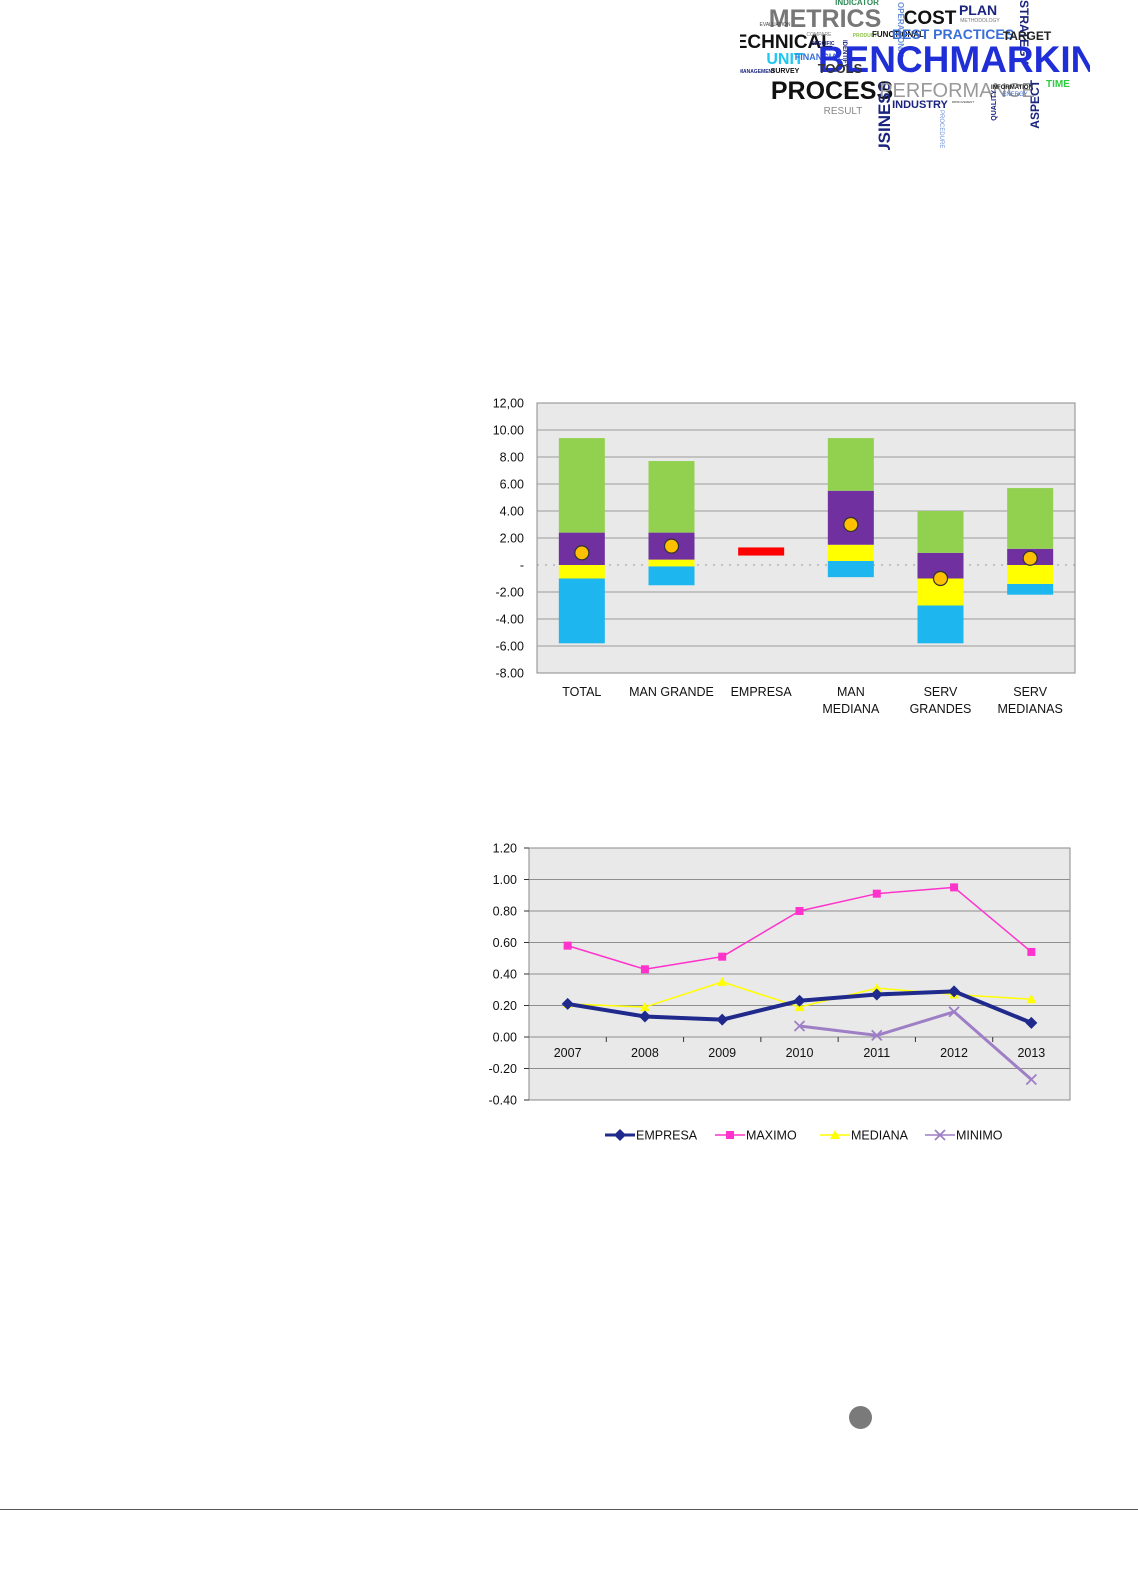  What do you see at coordinates (832, 91) in the screenshot?
I see `wordcloud-word: PROCESS` at bounding box center [832, 91].